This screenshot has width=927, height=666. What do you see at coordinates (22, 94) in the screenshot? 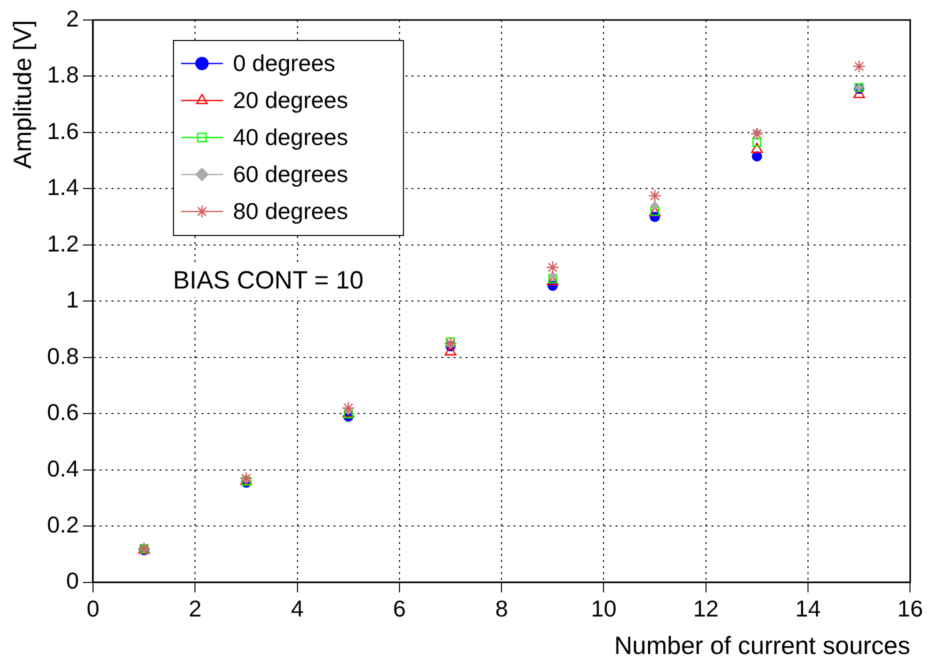
I see `y-axis-title: Amplitude [V]` at bounding box center [22, 94].